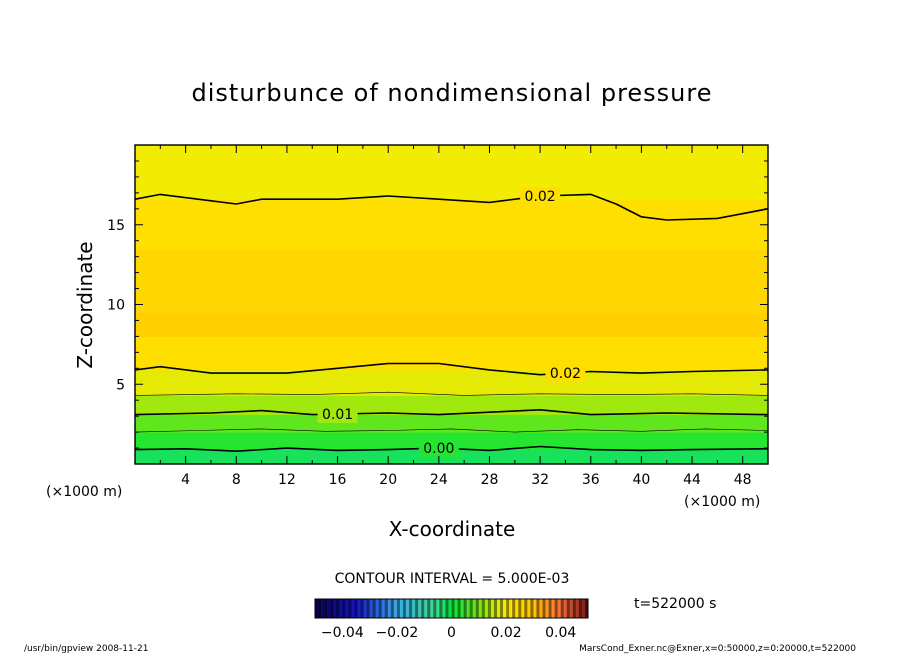 Image resolution: width=904 pixels, height=654 pixels. I want to click on x-tick-label: 20, so click(388, 480).